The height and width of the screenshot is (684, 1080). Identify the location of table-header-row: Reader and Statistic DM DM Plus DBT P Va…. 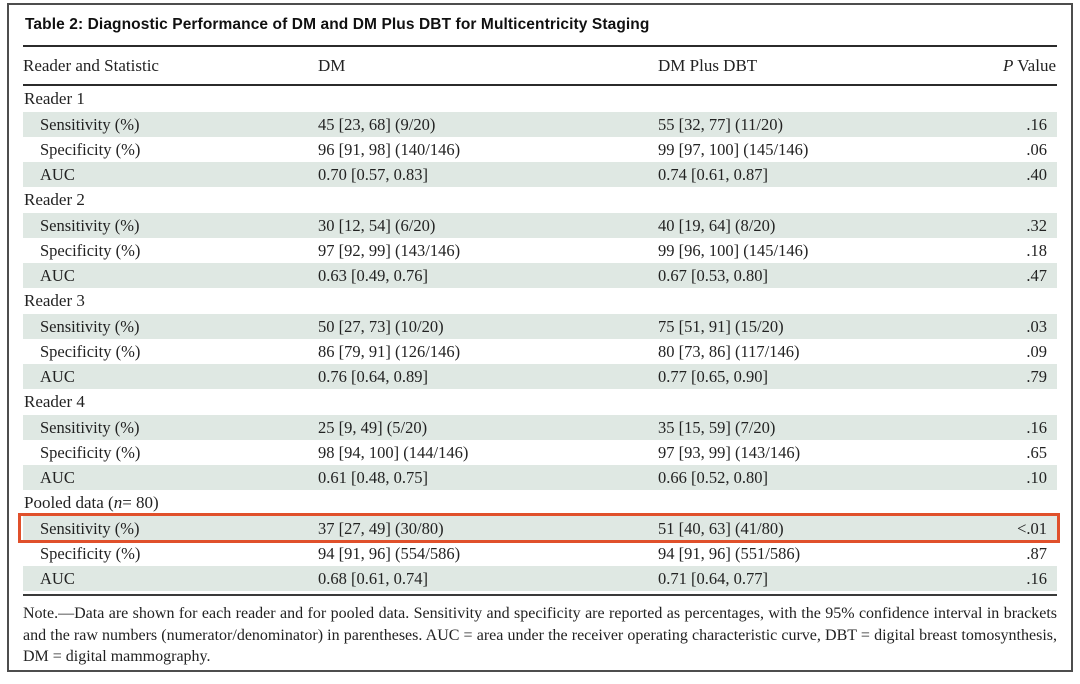
(540, 65).